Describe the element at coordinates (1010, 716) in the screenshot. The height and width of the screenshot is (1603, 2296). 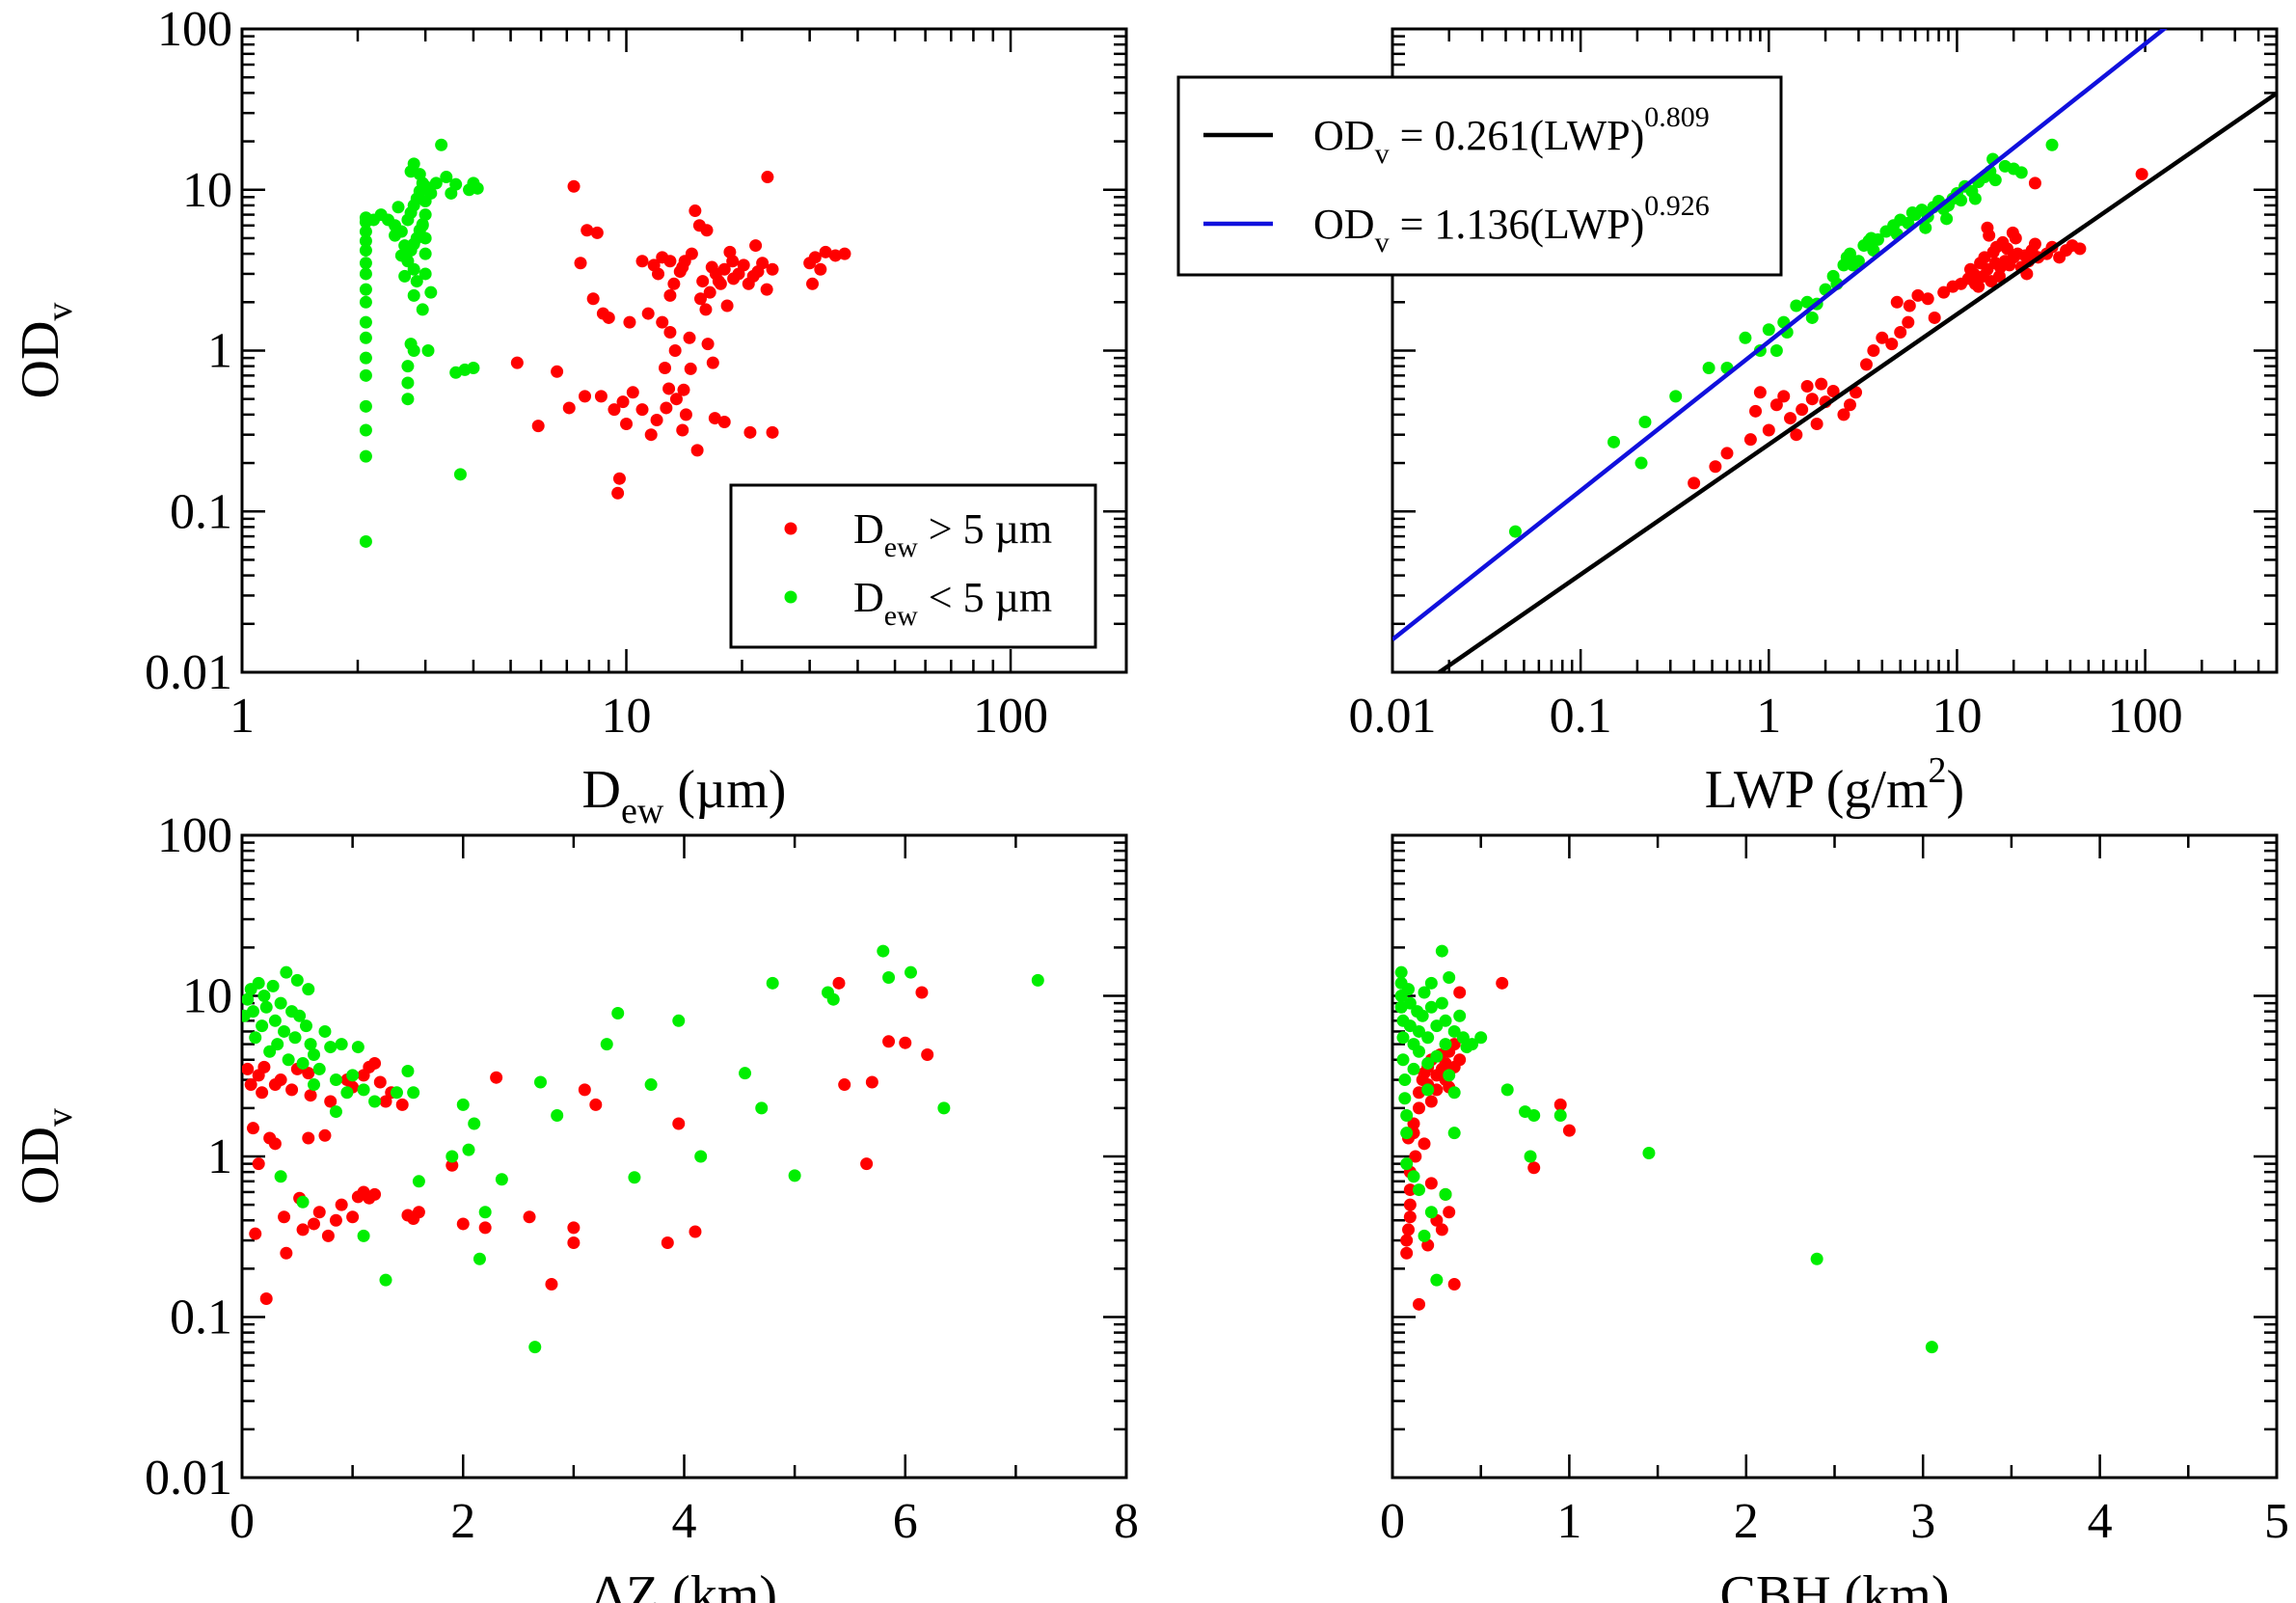
I see `x-tick-label: 100` at that location.